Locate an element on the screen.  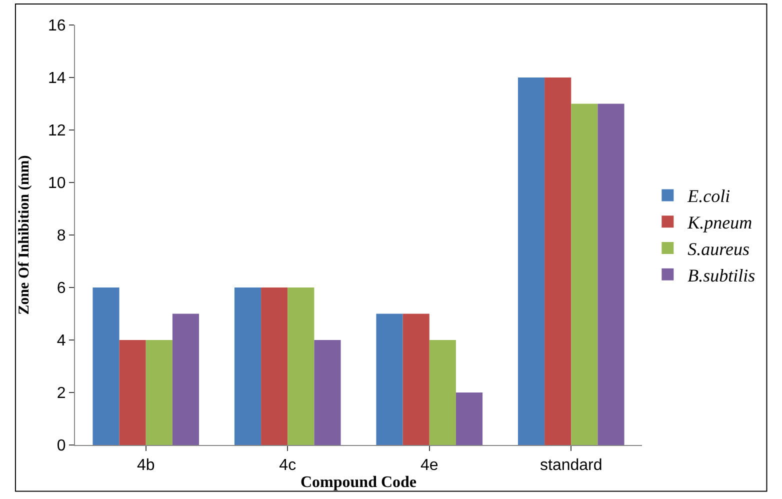
legend-label: E.coli is located at coordinates (708, 196).